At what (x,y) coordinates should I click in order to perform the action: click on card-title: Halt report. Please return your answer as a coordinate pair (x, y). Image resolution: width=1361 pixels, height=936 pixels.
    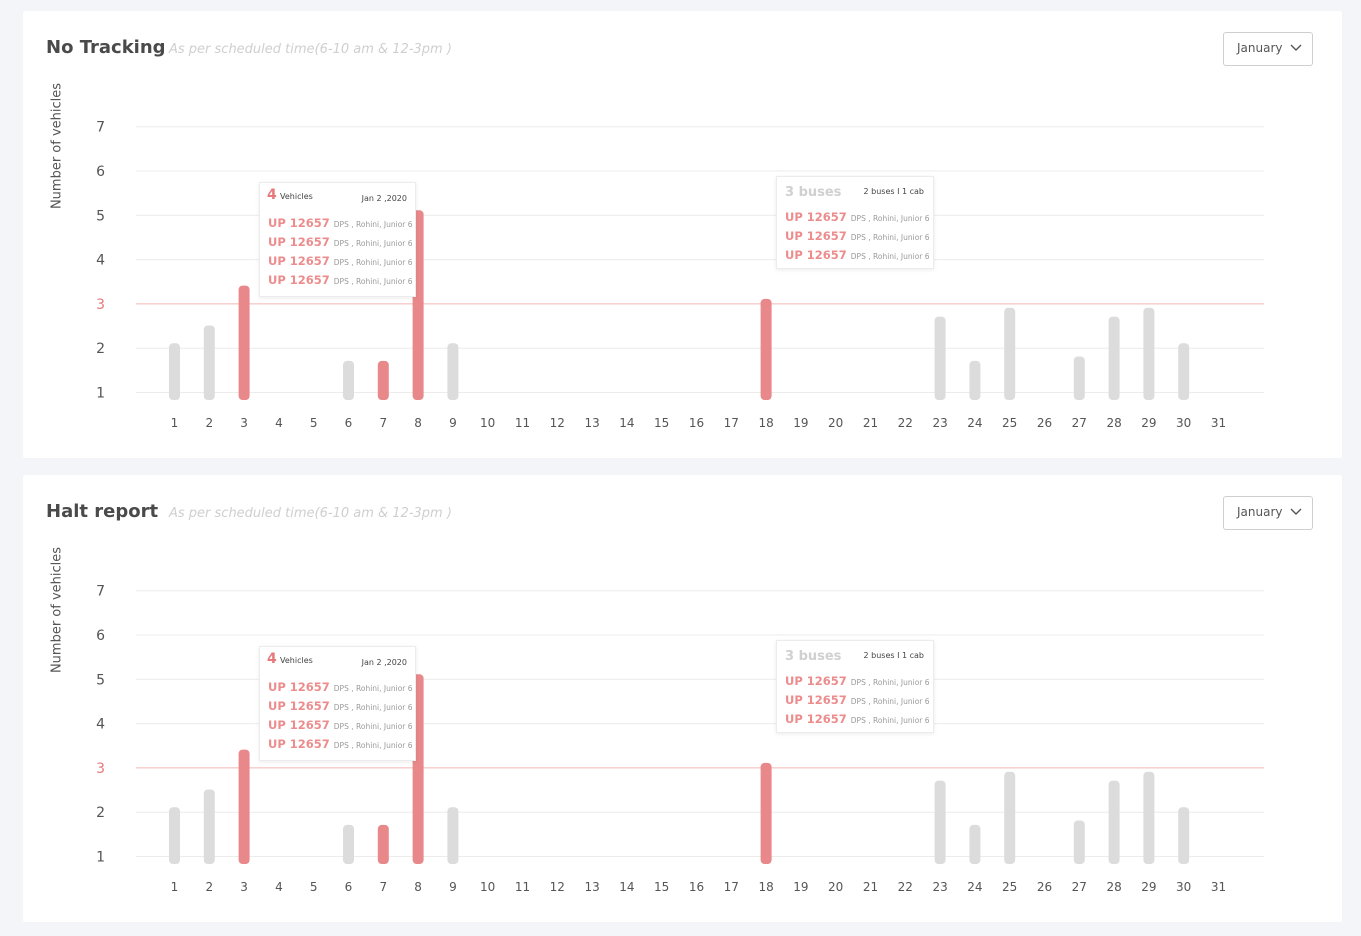
    Looking at the image, I should click on (102, 511).